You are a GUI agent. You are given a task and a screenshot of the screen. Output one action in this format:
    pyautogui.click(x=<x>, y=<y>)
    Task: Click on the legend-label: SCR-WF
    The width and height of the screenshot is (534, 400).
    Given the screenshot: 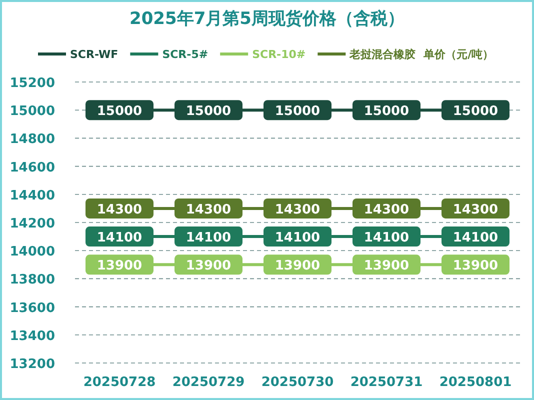 What is the action you would take?
    pyautogui.click(x=94, y=54)
    